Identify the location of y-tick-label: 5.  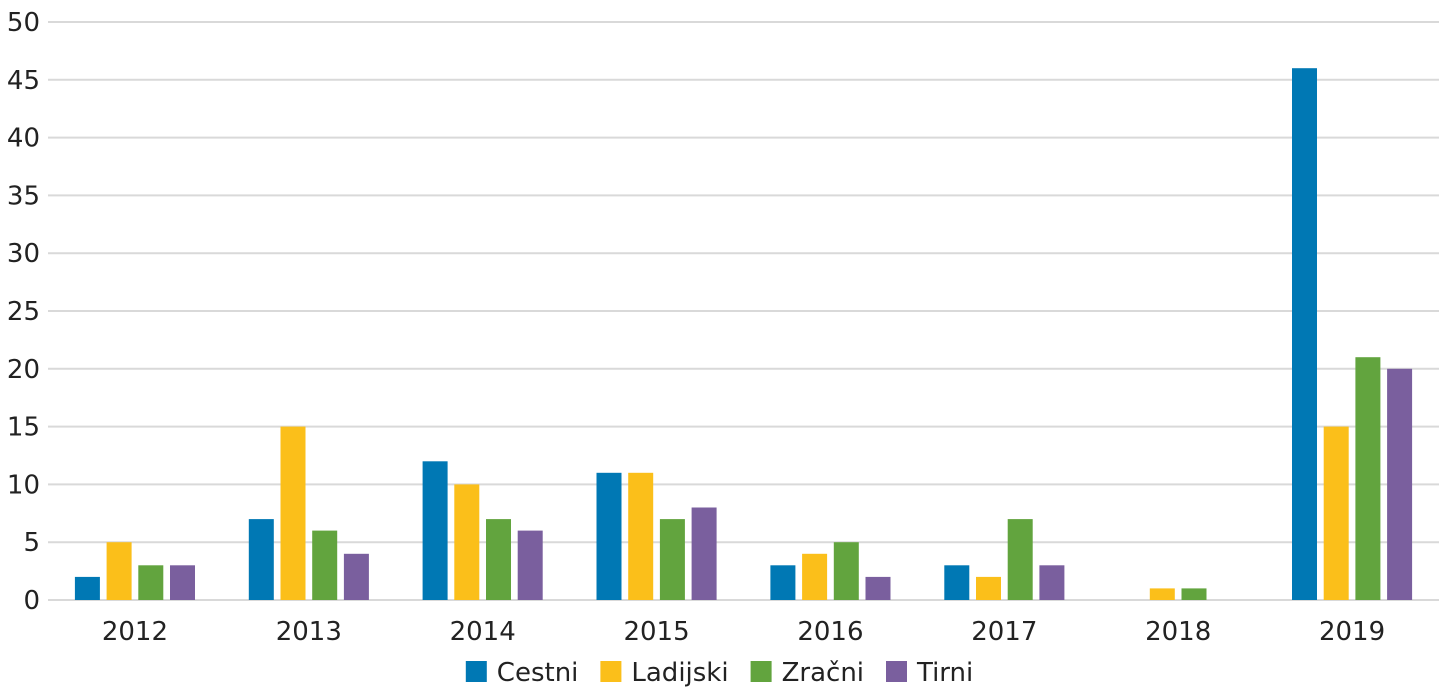
(31, 543).